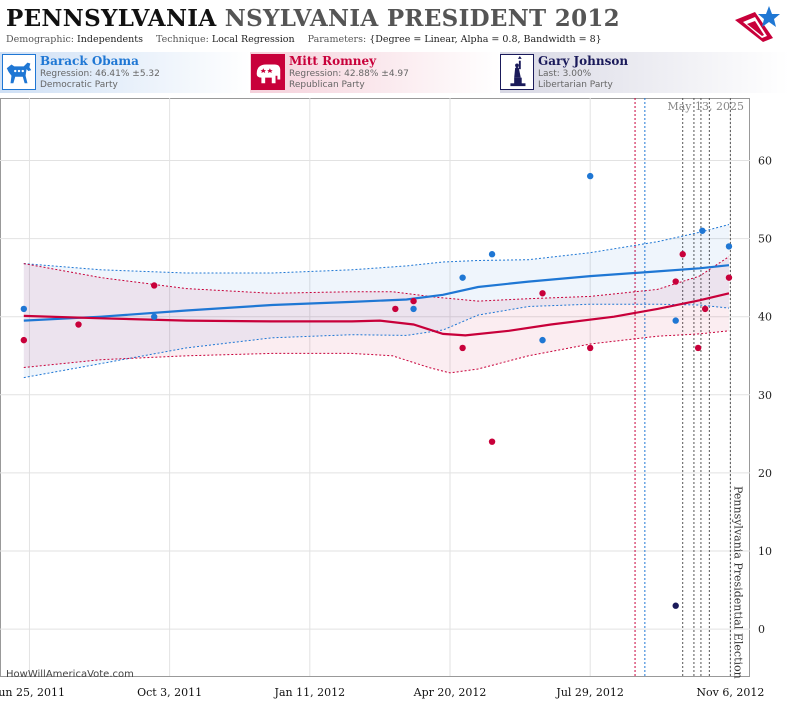 The width and height of the screenshot is (789, 708). I want to click on x-tick-label: Jan 11, 2012, so click(310, 692).